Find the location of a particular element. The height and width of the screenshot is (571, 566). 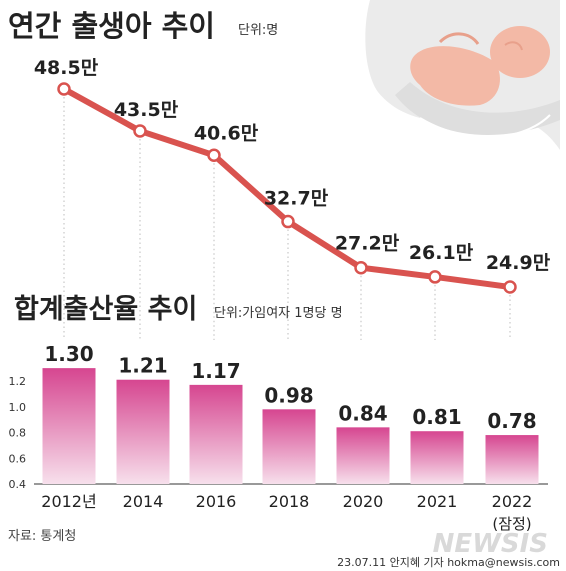

bar-xtick-label-0: 2012년 is located at coordinates (68, 501).